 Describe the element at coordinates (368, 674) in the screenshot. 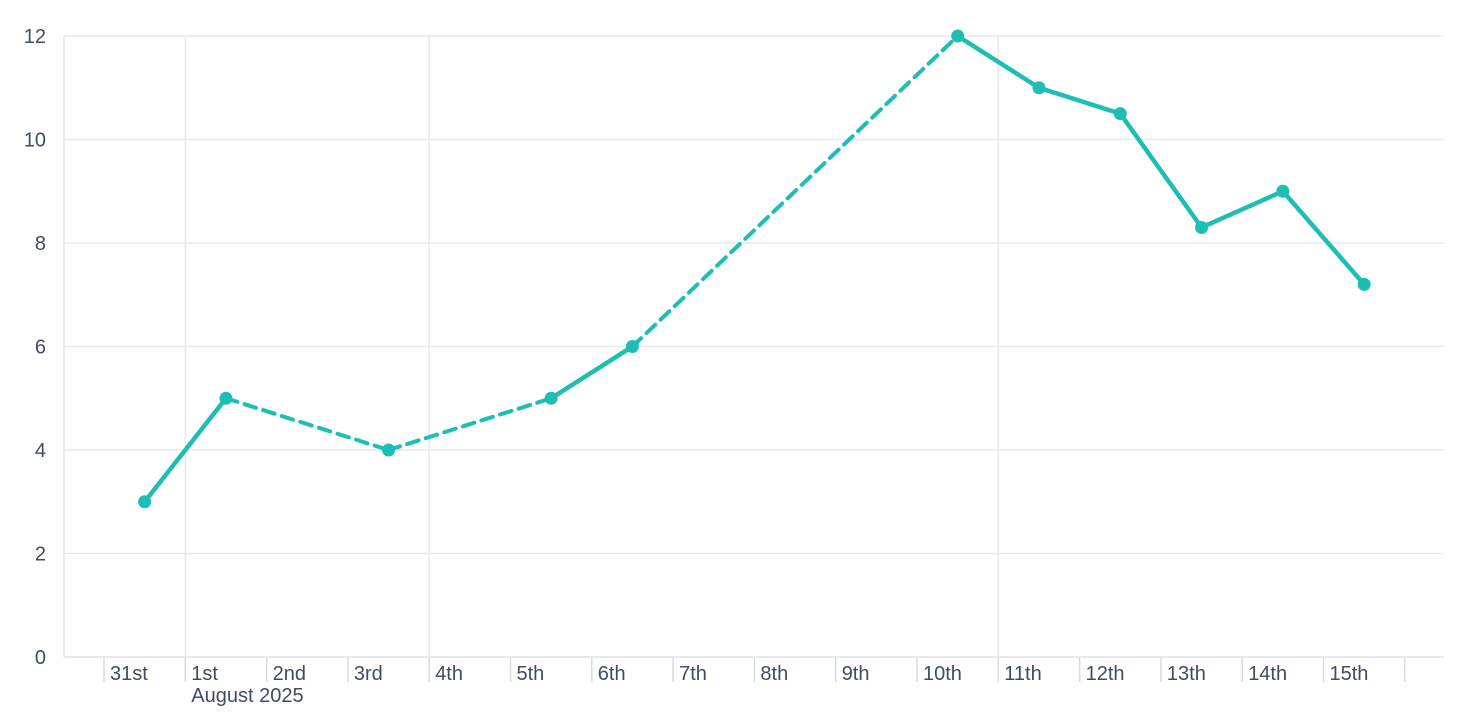

I see `x-axis-label: 3rd` at that location.